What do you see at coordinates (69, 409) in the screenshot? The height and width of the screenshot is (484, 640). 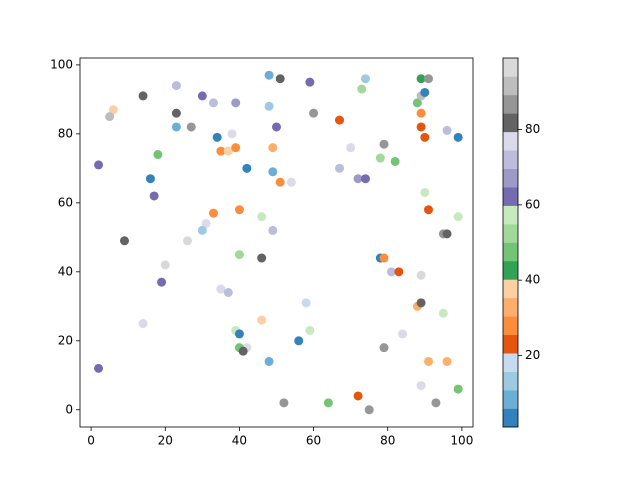 I see `y-tick-label: 0` at bounding box center [69, 409].